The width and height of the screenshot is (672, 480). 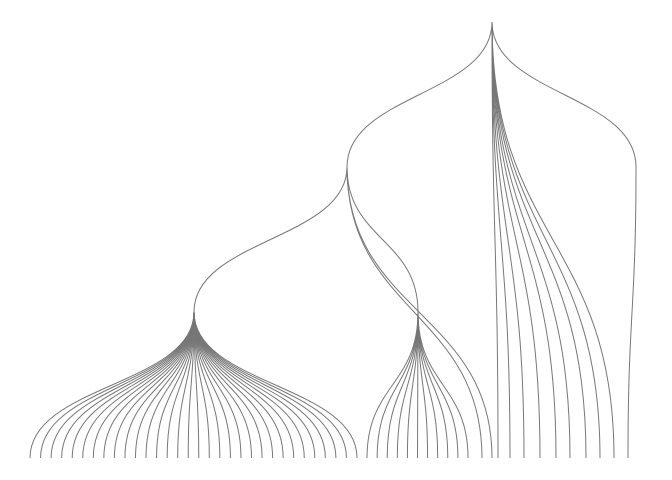 What do you see at coordinates (564, 94) in the screenshot?
I see `link-root-b` at bounding box center [564, 94].